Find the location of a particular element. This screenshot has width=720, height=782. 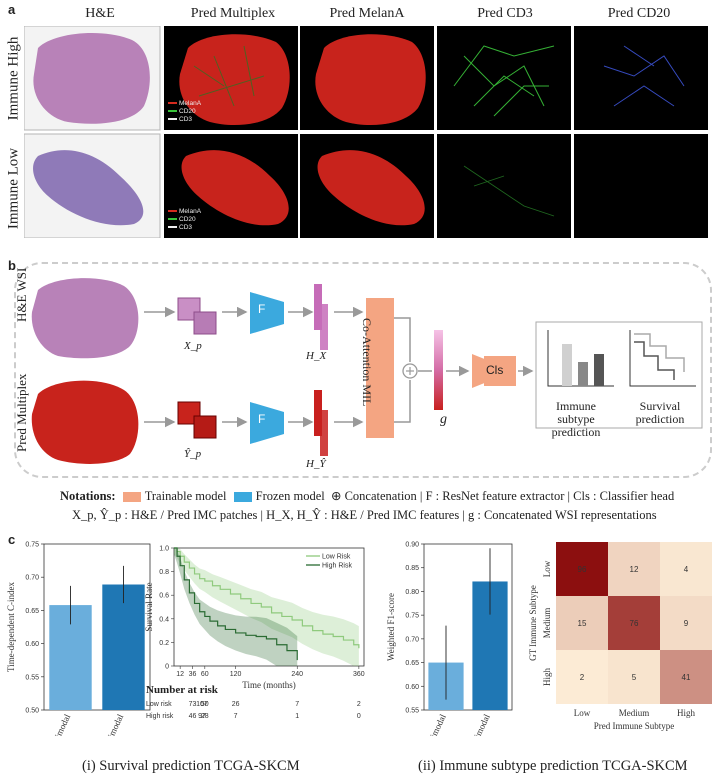

heatmap-value: 9 is located at coordinates (686, 623).